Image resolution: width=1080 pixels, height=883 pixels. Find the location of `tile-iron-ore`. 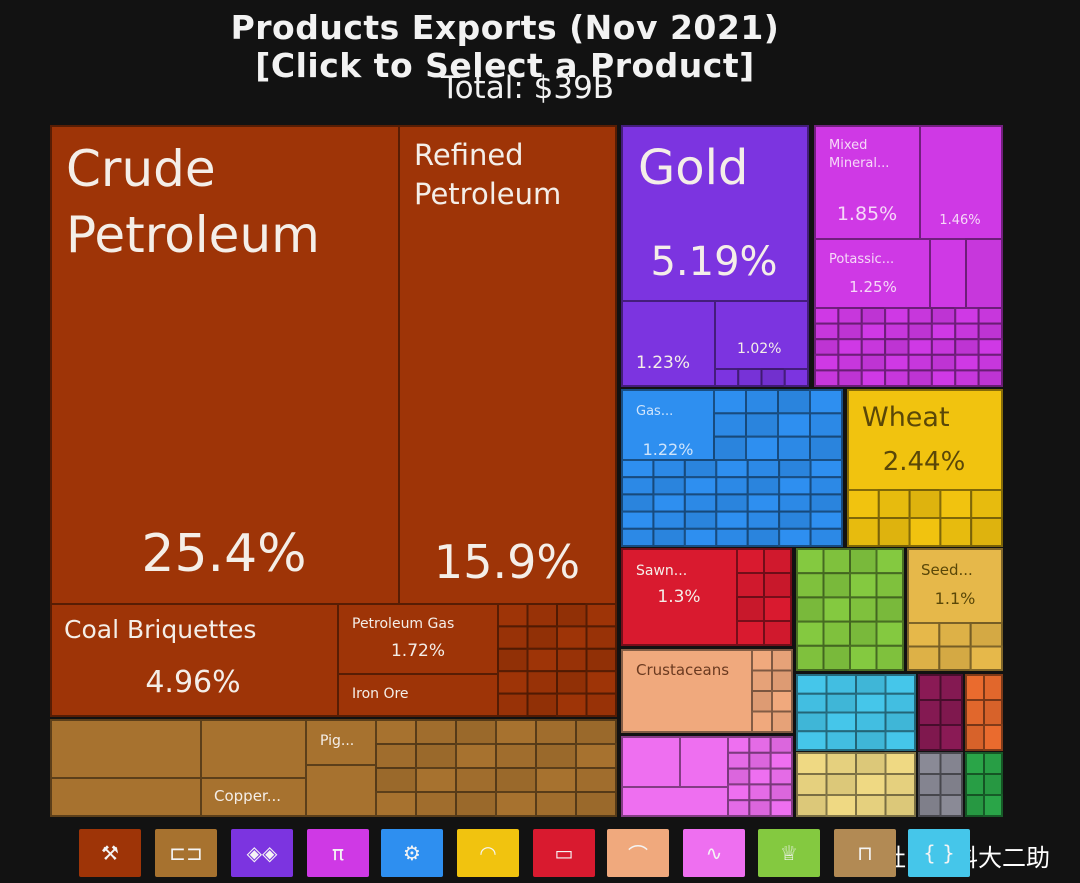

tile-iron-ore is located at coordinates (418, 695).